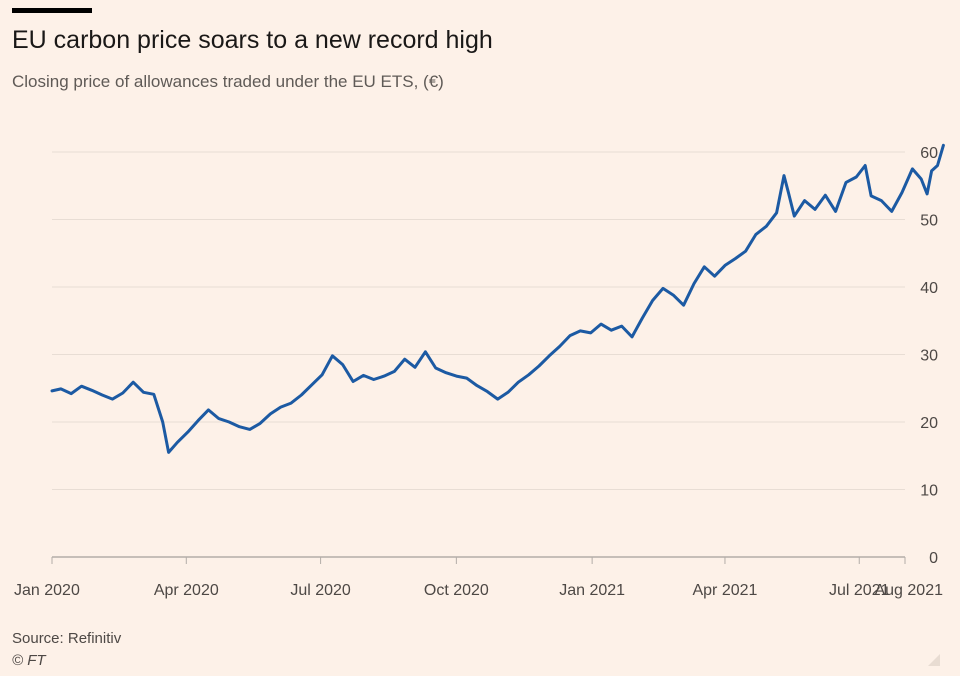 This screenshot has height=676, width=960. What do you see at coordinates (724, 590) in the screenshot?
I see `x-tick-label: Apr 2021` at bounding box center [724, 590].